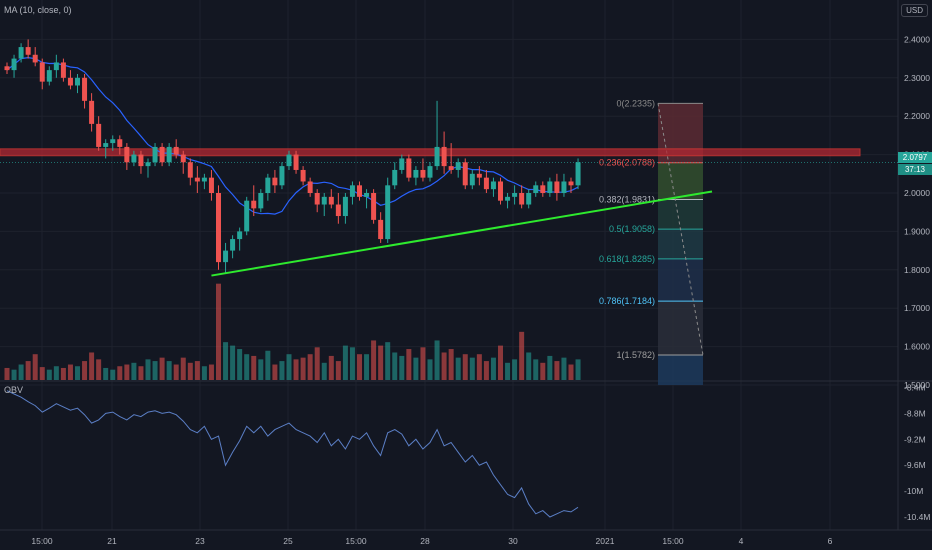  What do you see at coordinates (425, 541) in the screenshot?
I see `time-axis-tick: 28` at bounding box center [425, 541].